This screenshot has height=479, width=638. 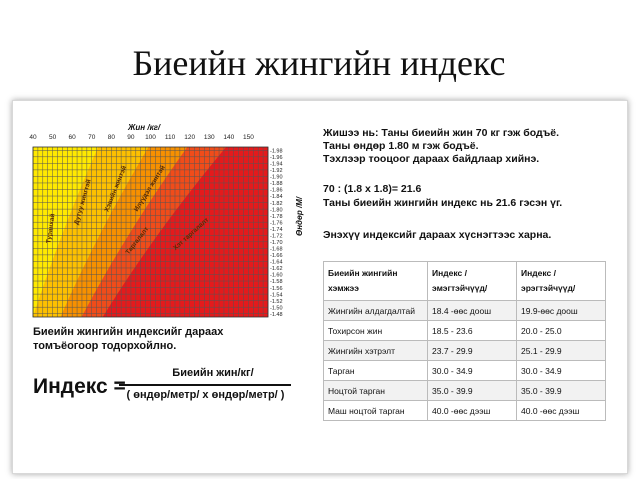 What do you see at coordinates (276, 230) in the screenshot?
I see `y-tick-label: -1.74` at bounding box center [276, 230].